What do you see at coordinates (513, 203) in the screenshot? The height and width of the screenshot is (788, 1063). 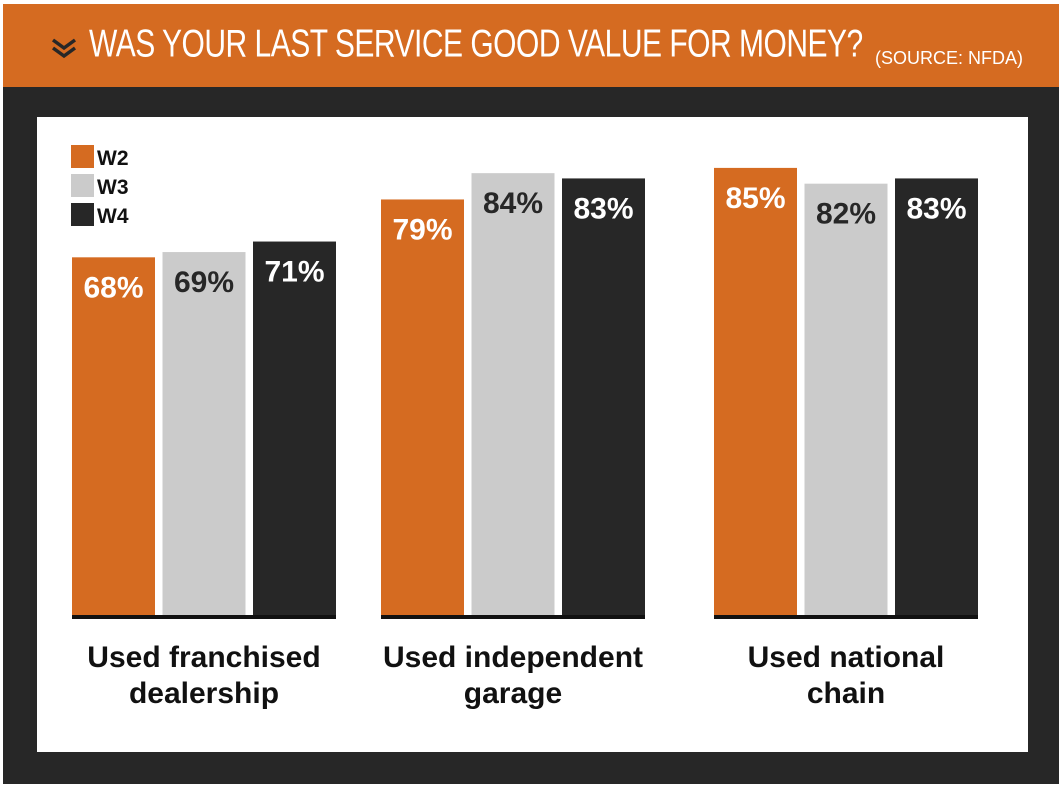 I see `data-label: 84%` at bounding box center [513, 203].